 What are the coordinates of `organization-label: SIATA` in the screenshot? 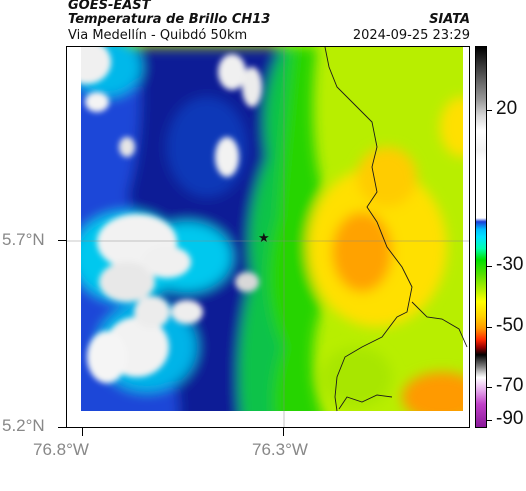 It's located at (449, 19).